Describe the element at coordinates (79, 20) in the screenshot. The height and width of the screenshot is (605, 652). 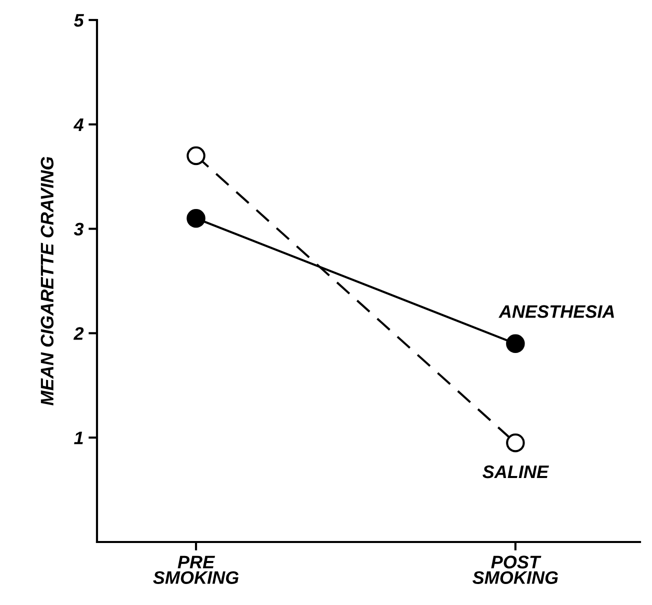
I see `y-tick-label: 5` at that location.